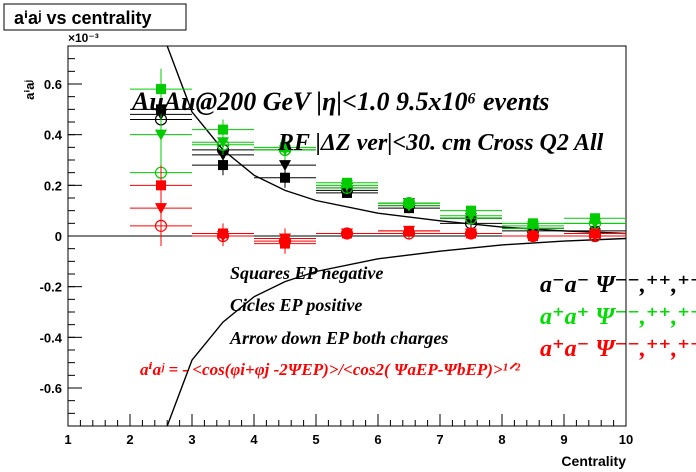  What do you see at coordinates (618, 317) in the screenshot?
I see `legend-entry-plus-plus: a⁺a⁺ Ψ⁻⁻,⁺⁺,⁺⁻` at bounding box center [618, 317].